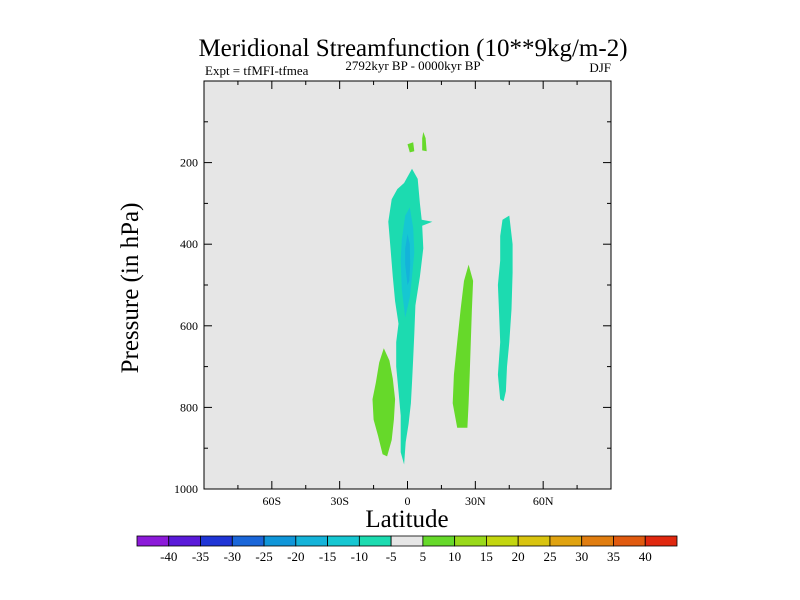  What do you see at coordinates (359, 556) in the screenshot?
I see `colorbar-label-6: -10` at bounding box center [359, 556].